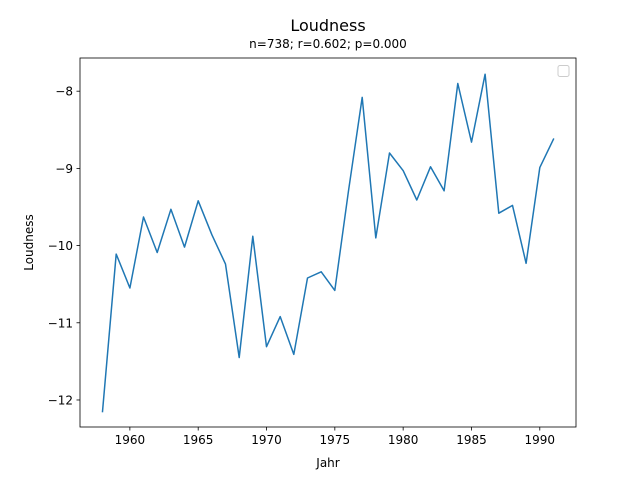  What do you see at coordinates (327, 463) in the screenshot?
I see `x-axis-label: Jahr` at bounding box center [327, 463].